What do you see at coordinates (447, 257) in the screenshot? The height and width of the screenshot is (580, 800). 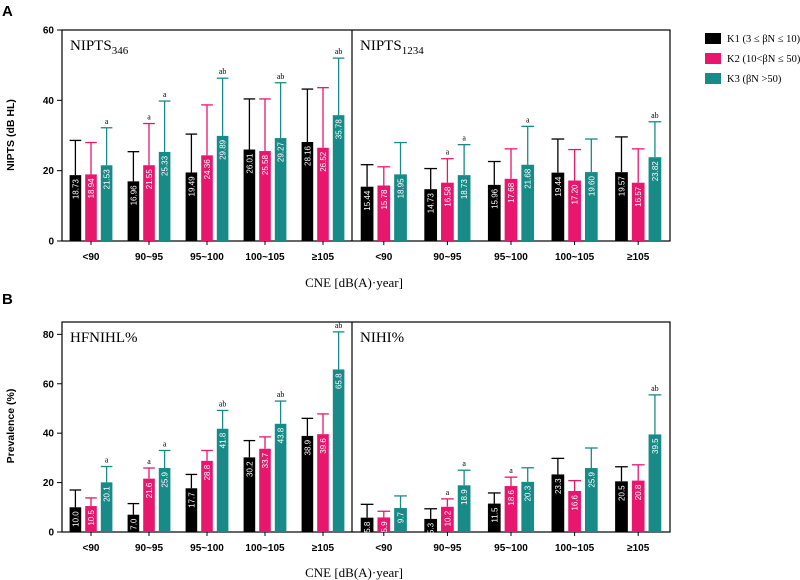 I see `x-tick-label: 90~95` at bounding box center [447, 257].